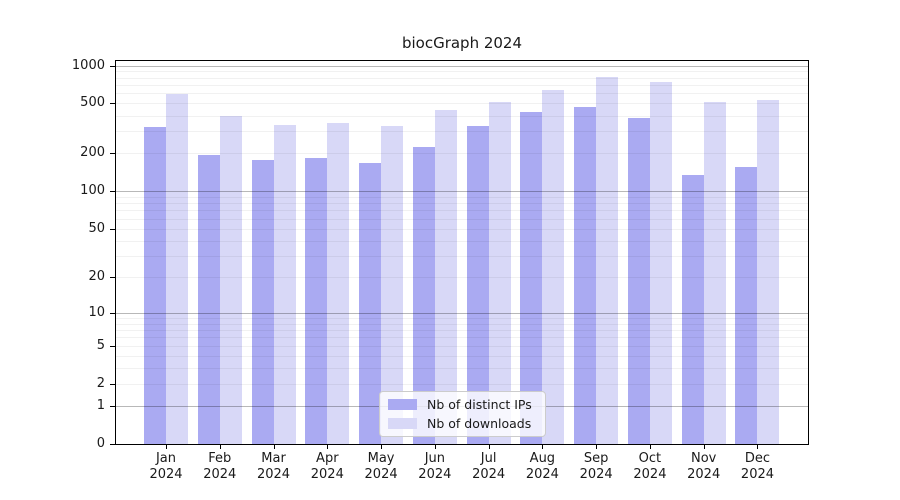 The height and width of the screenshot is (500, 900). I want to click on legend: Nb of distinct IPs Nb of downloads, so click(462, 414).